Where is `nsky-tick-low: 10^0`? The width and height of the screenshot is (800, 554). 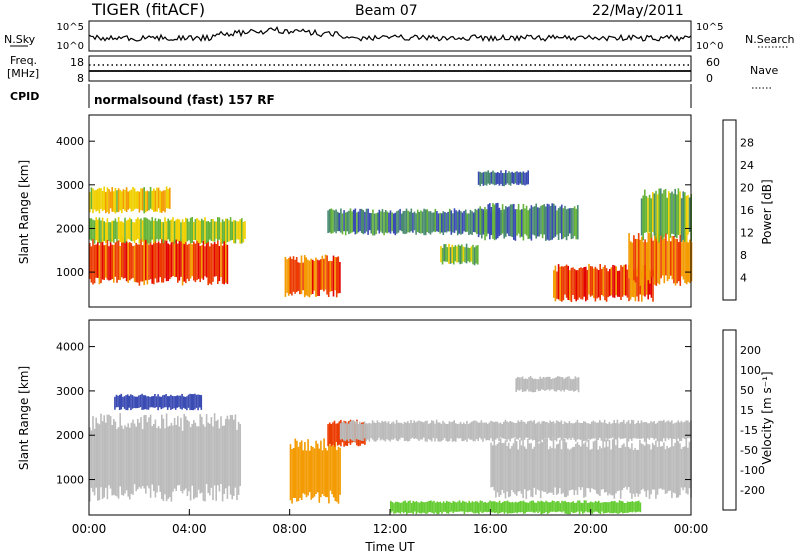 nsky-tick-low: 10^0 is located at coordinates (70, 46).